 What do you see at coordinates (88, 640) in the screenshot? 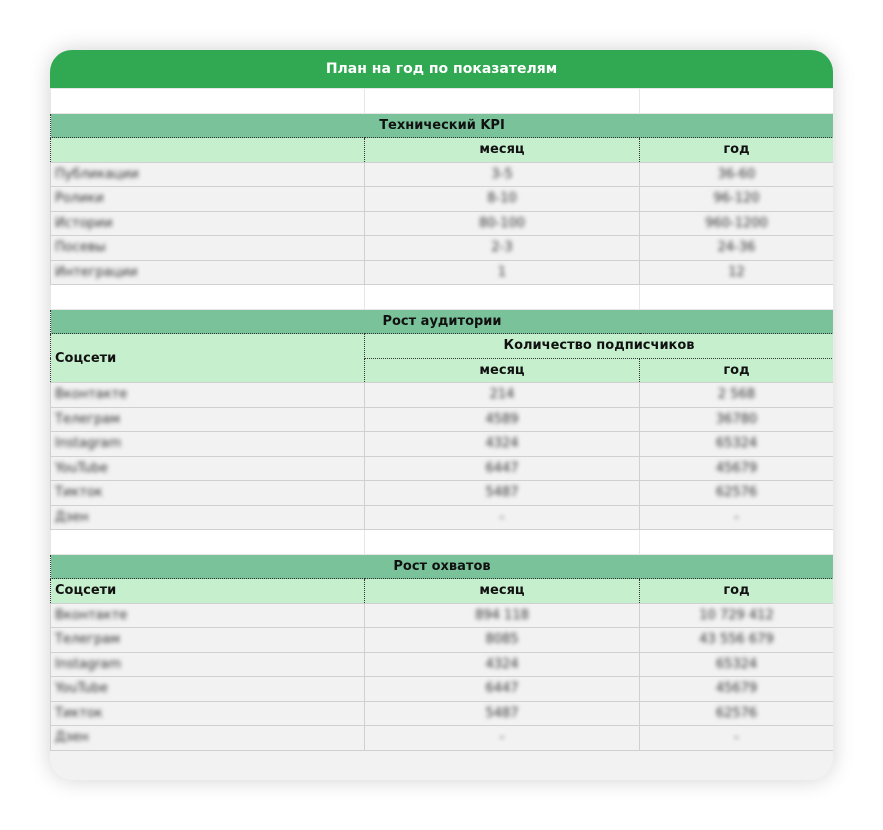
I see `cell-text: Телеграм` at bounding box center [88, 640].